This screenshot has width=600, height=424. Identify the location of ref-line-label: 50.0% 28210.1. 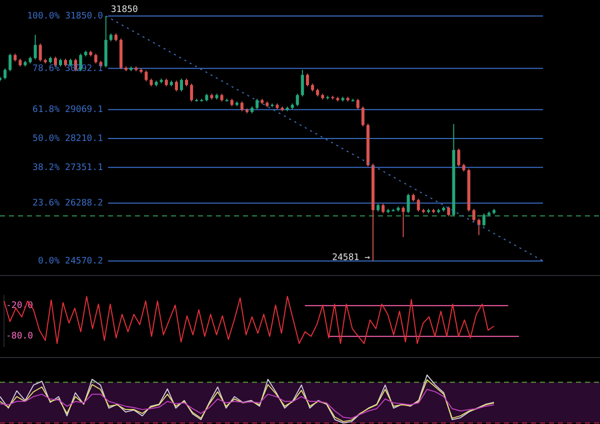
(67, 139).